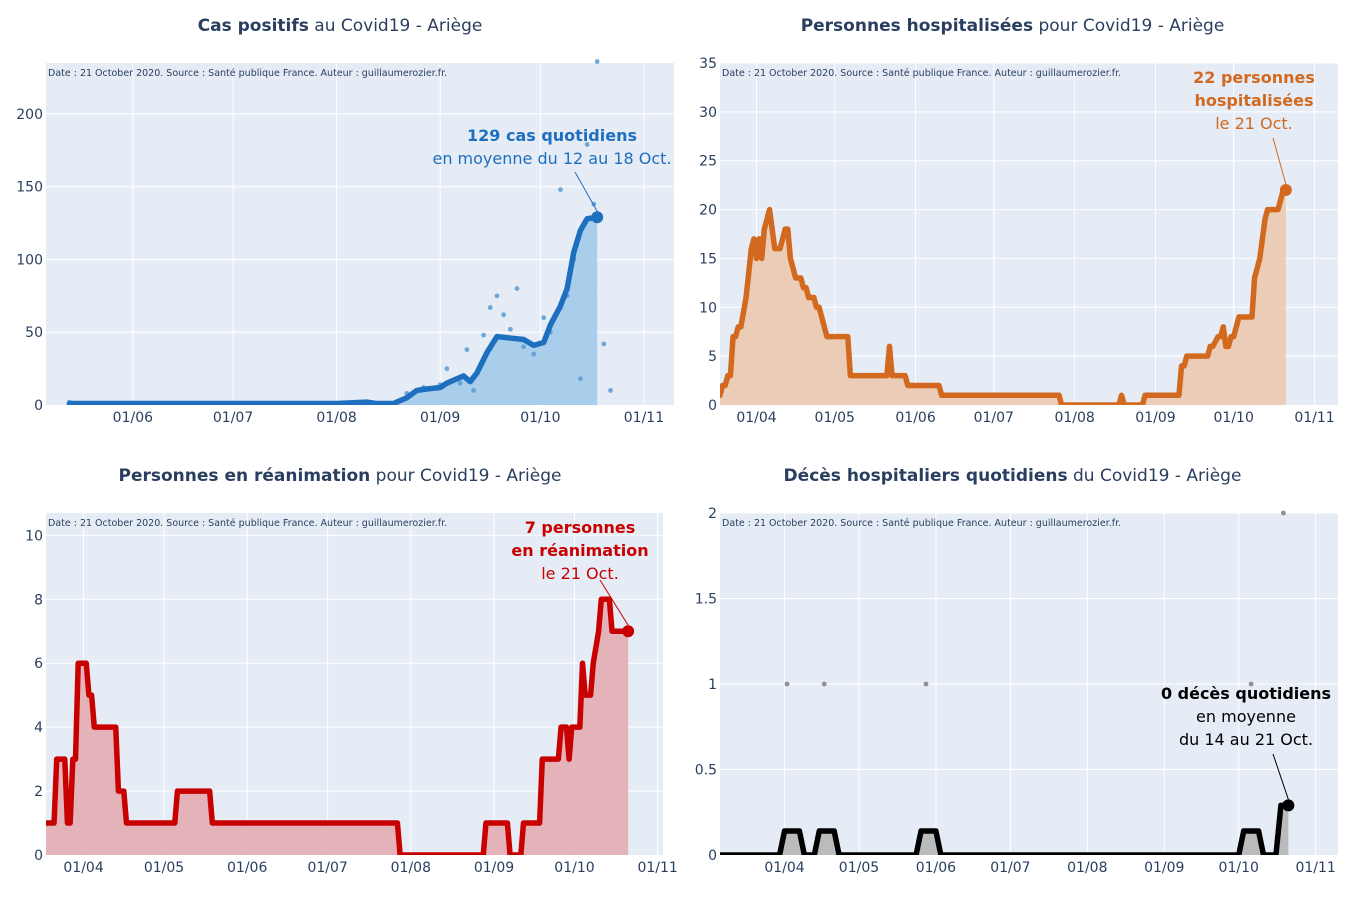 The image size is (1350, 900). What do you see at coordinates (580, 527) in the screenshot?
I see `annotation-line: 7 personnes` at bounding box center [580, 527].